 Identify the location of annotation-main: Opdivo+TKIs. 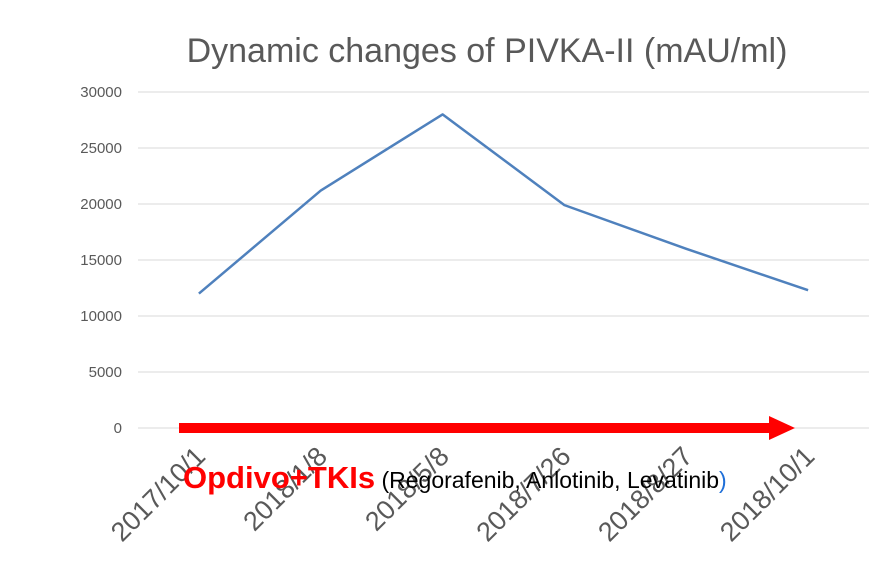
(279, 477).